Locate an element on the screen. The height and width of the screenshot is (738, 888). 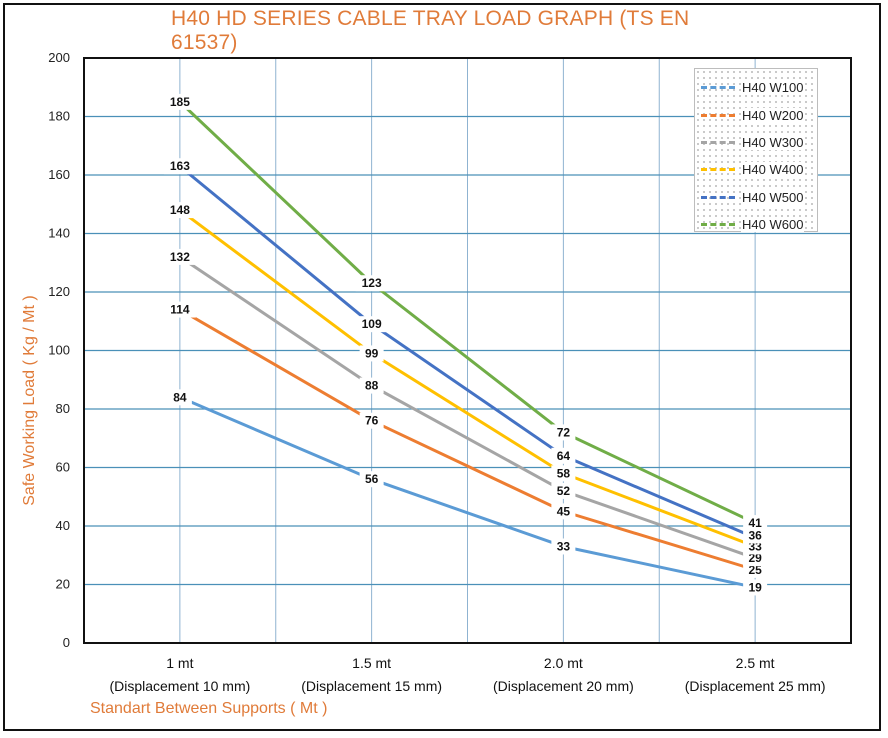
data-label: 123 is located at coordinates (372, 283).